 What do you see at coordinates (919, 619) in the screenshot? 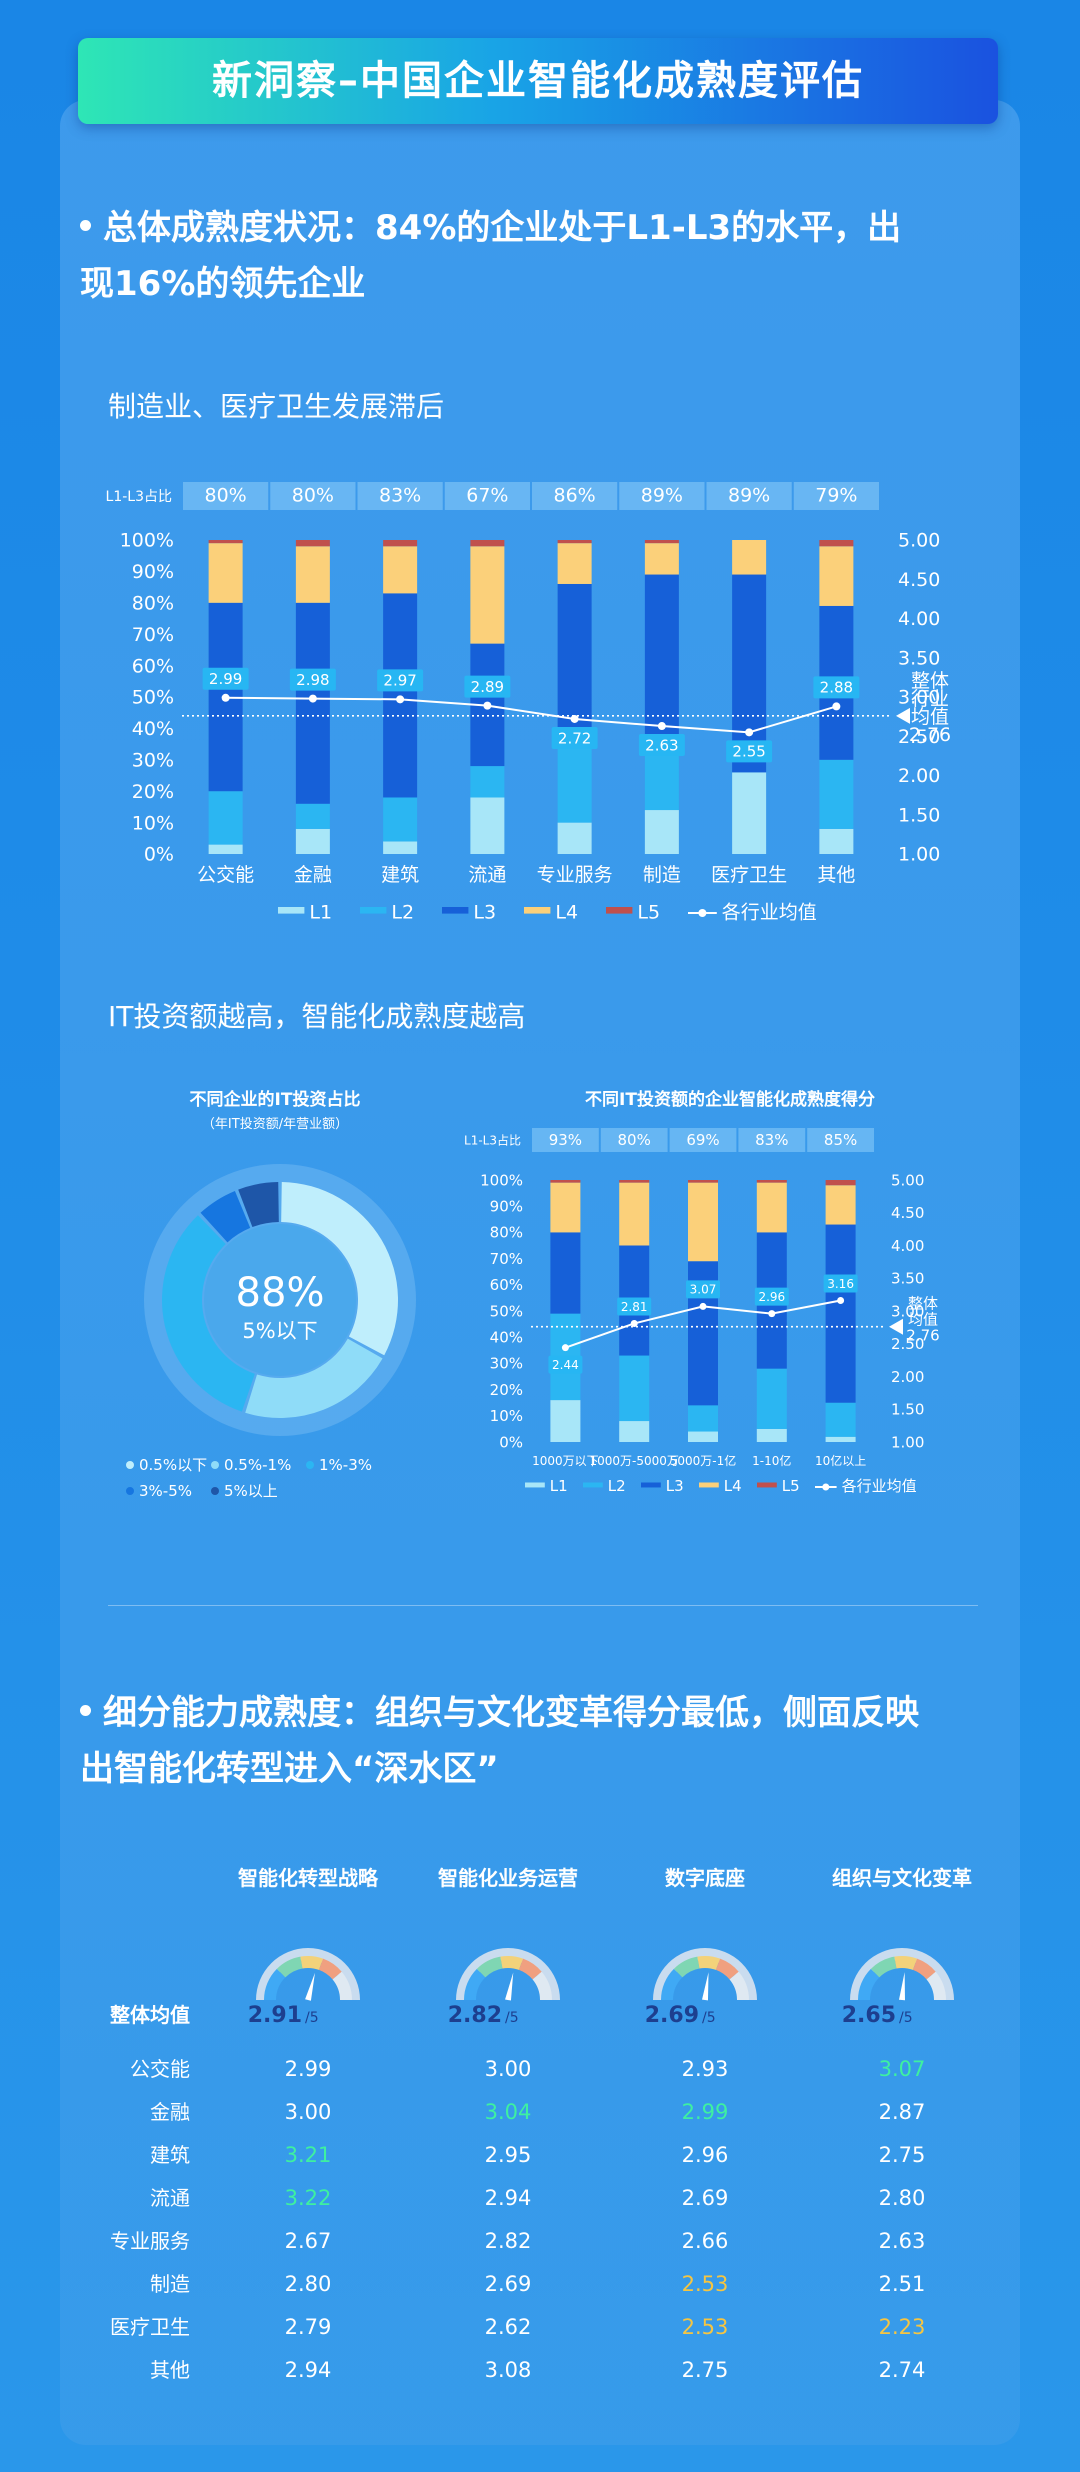
I see `y-right-tick-label: 4.00` at bounding box center [919, 619].